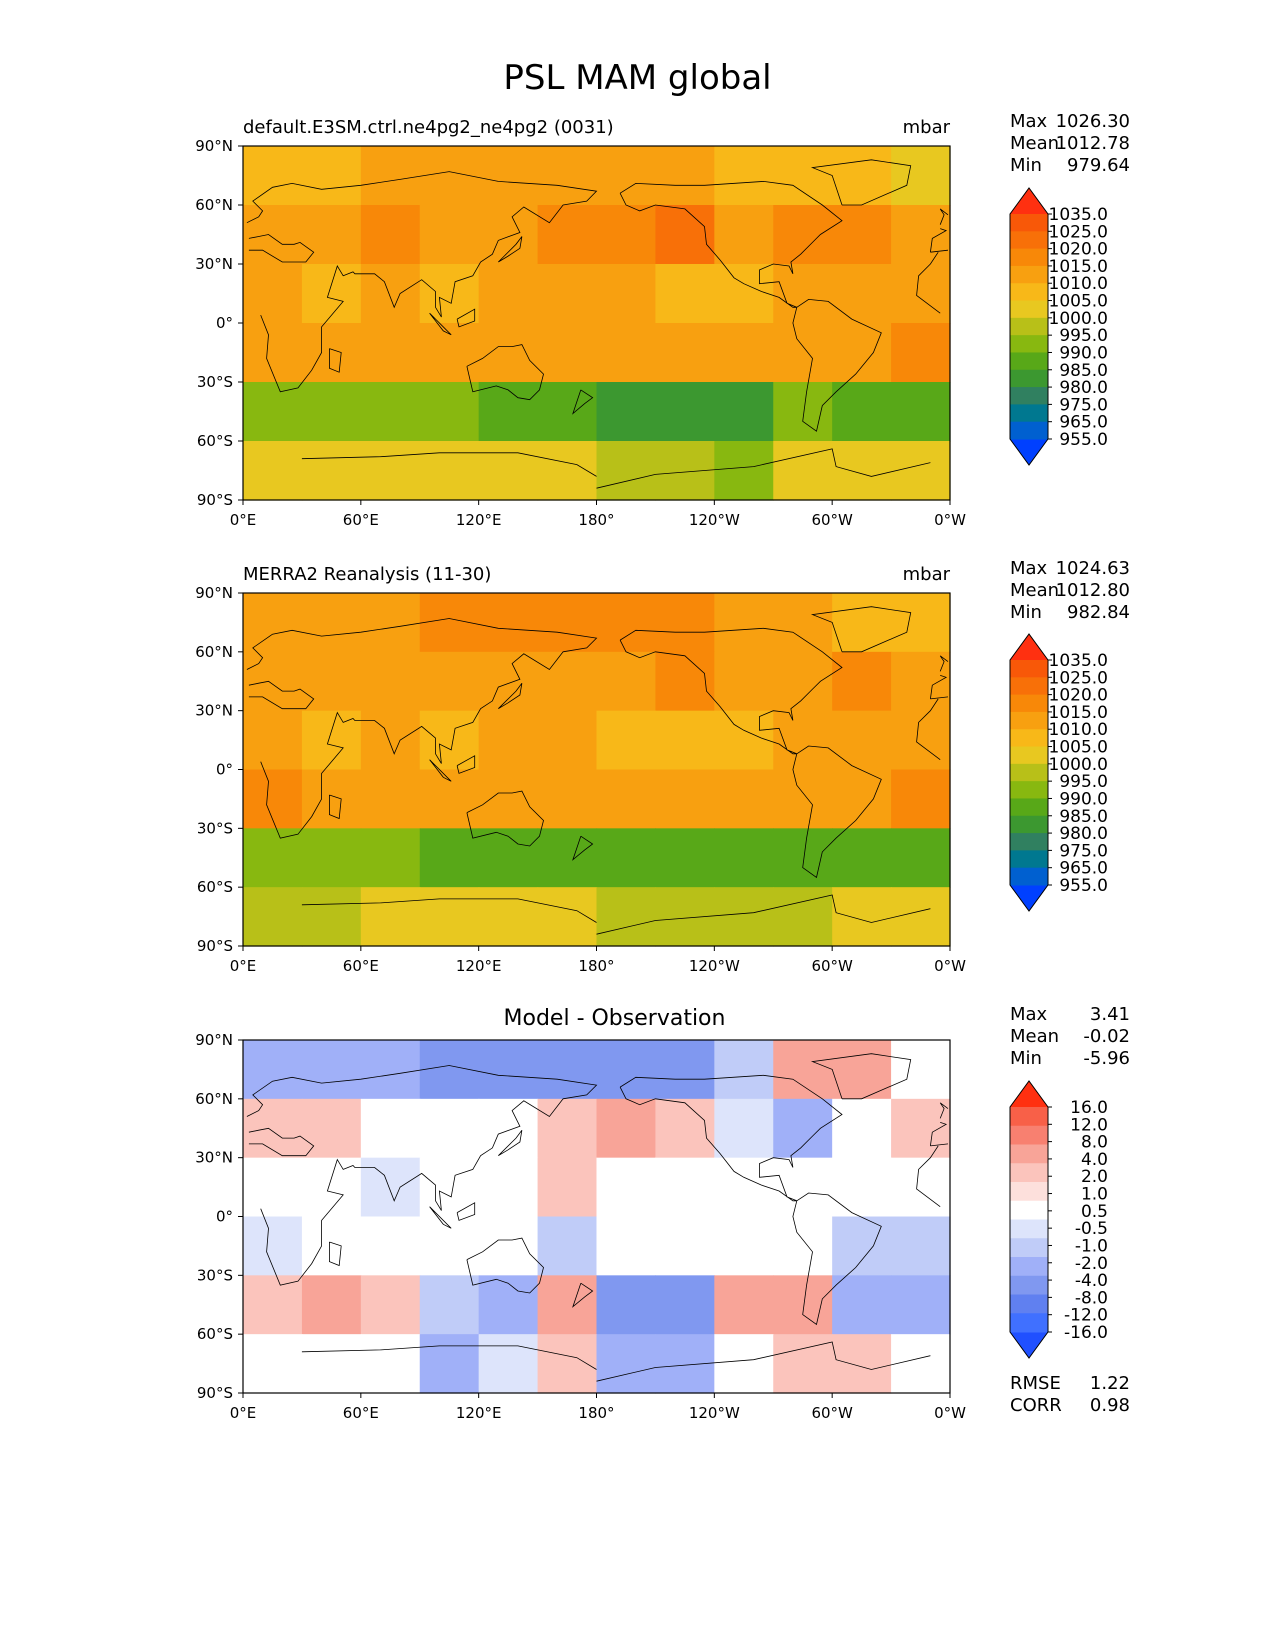 The height and width of the screenshot is (1650, 1275). I want to click on colorbar-label: -1.0, so click(1091, 1246).